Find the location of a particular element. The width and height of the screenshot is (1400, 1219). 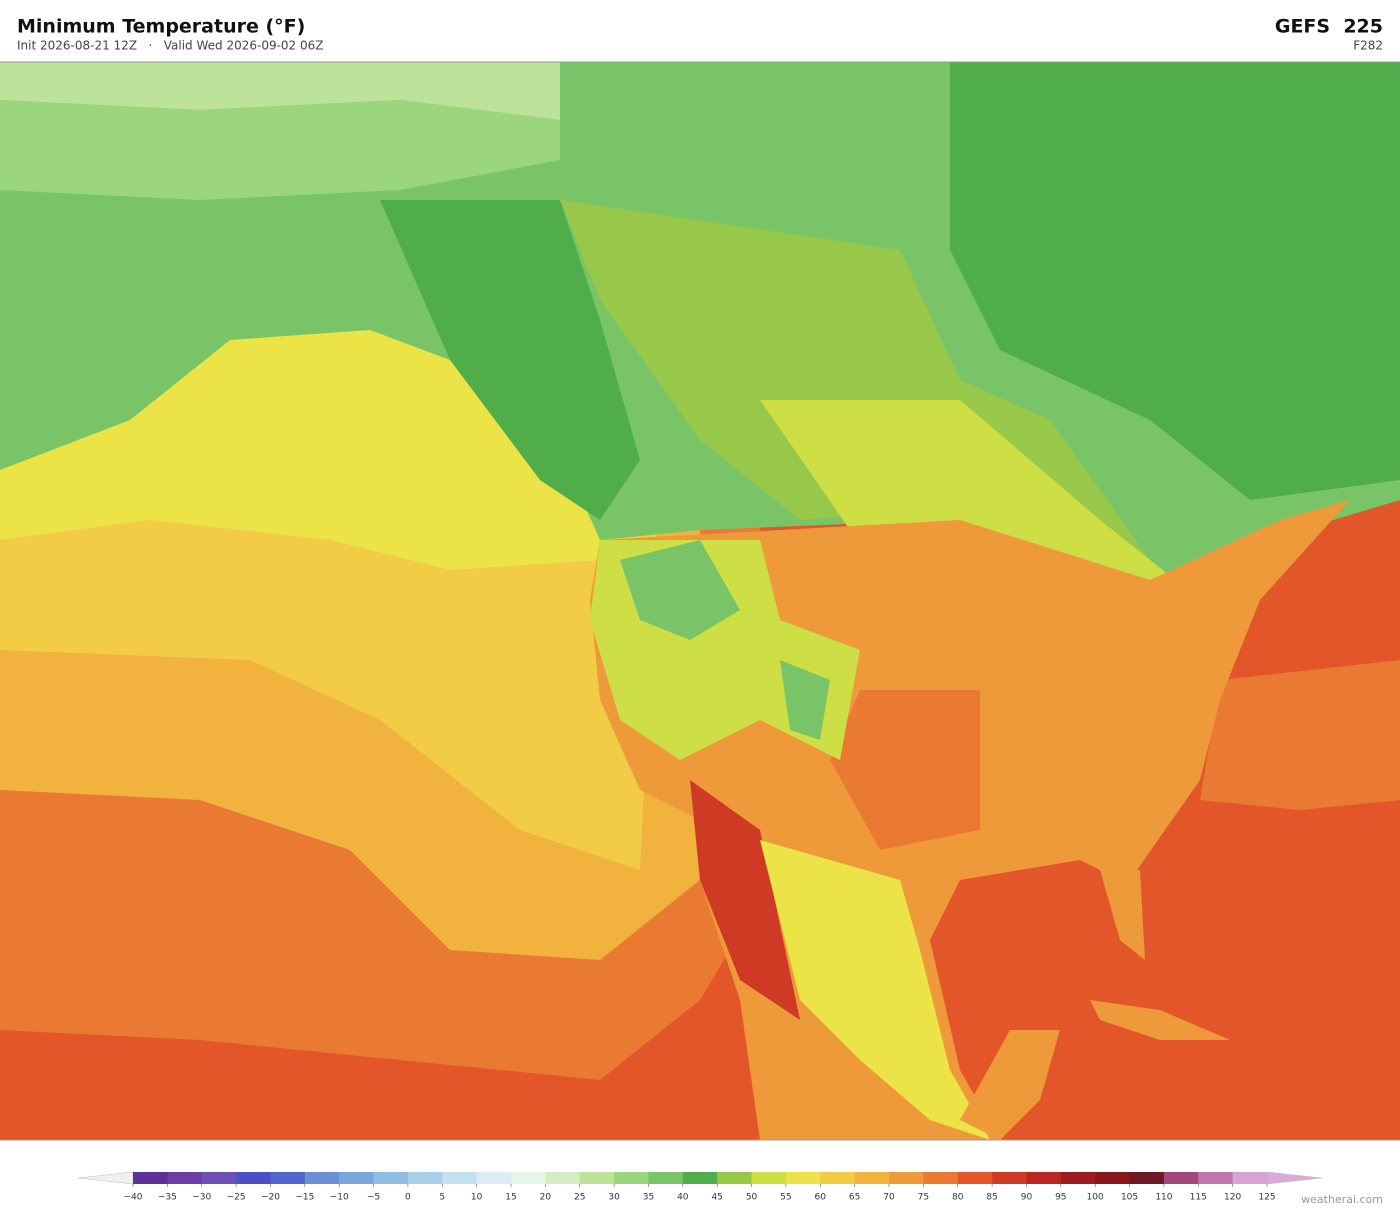

colorbar-tick-label: 30 is located at coordinates (614, 1198).